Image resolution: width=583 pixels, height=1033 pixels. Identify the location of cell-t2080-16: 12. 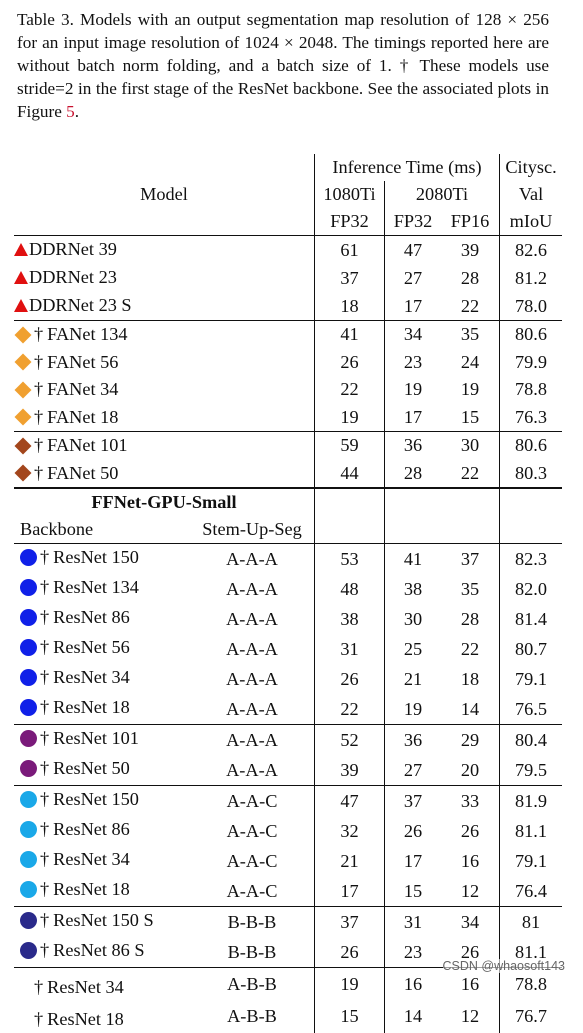
(470, 1017).